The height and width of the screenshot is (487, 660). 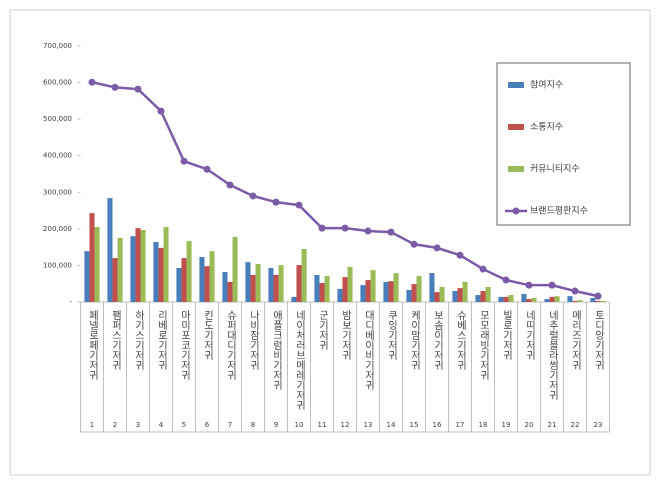 I want to click on rank-label: 1, so click(x=92, y=425).